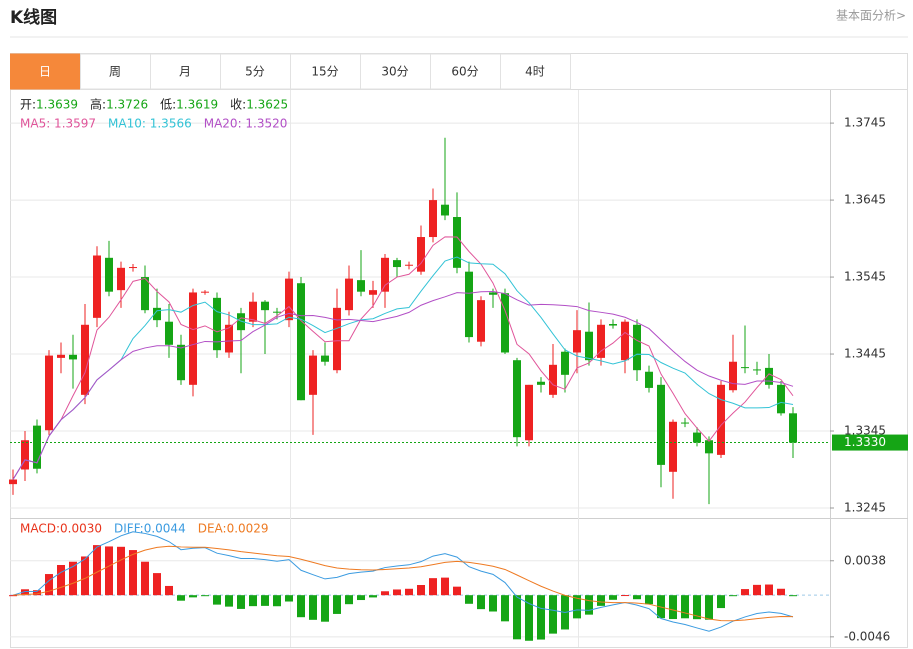  I want to click on macd-legend: DEA:0.0029, so click(233, 529).